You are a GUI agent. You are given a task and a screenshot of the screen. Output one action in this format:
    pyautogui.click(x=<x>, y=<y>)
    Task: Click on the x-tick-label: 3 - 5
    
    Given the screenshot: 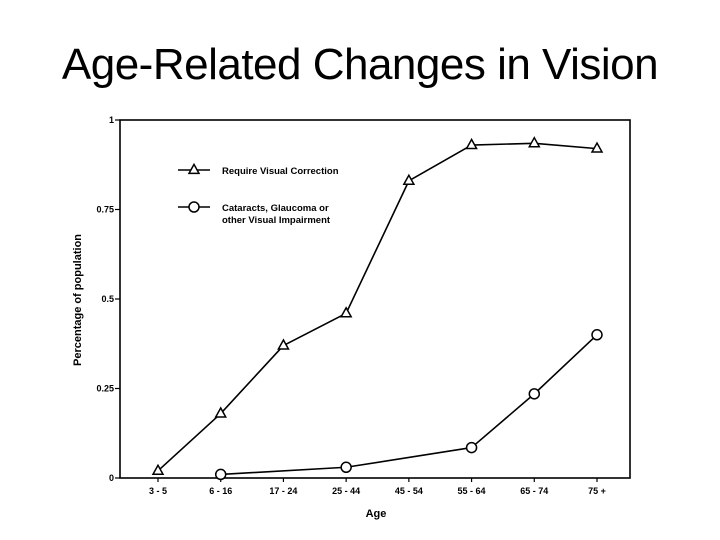 What is the action you would take?
    pyautogui.click(x=158, y=491)
    